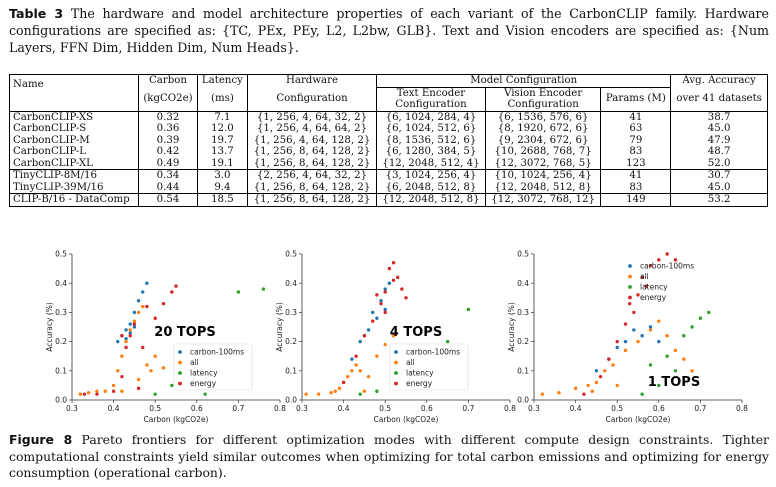  What do you see at coordinates (427, 408) in the screenshot?
I see `x-tick-label: 0.6` at bounding box center [427, 408].